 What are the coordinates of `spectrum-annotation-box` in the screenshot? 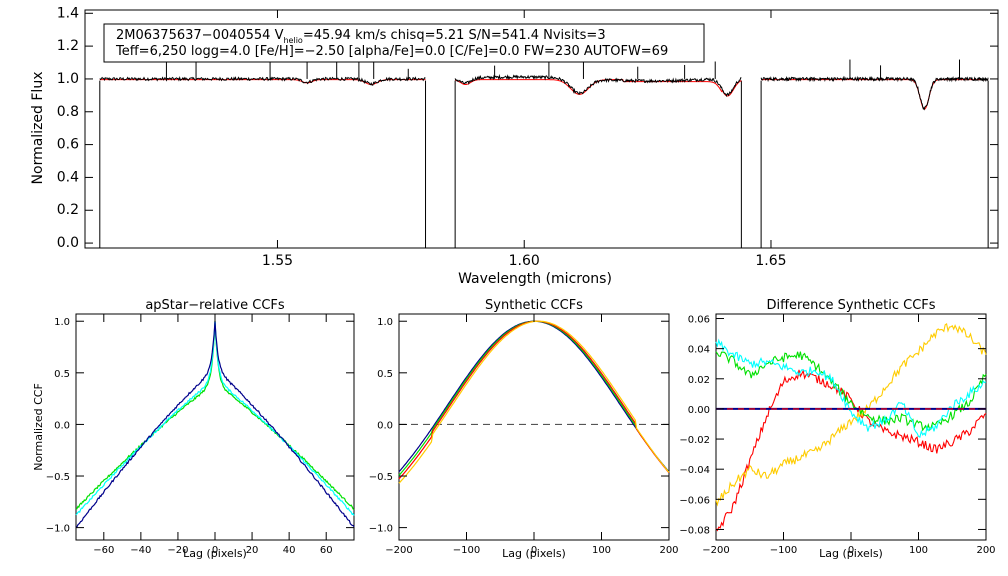 It's located at (404, 43).